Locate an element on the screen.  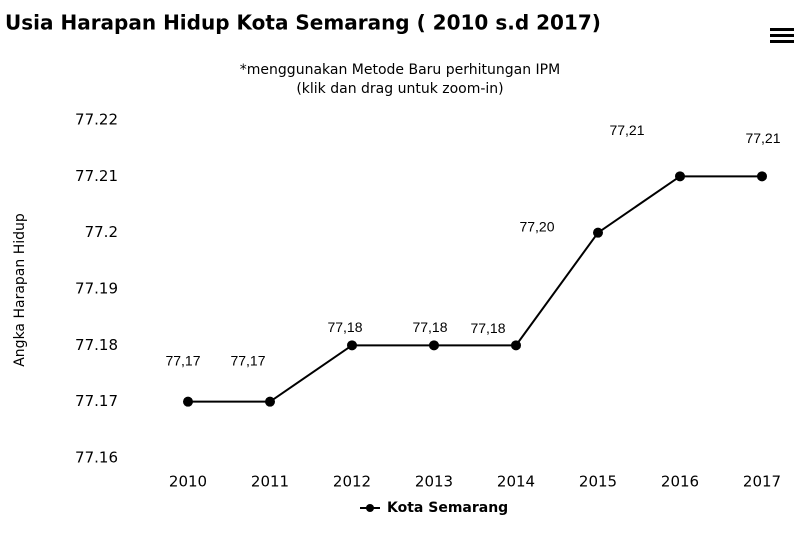
y-tick-label: 77.16 is located at coordinates (96, 458).